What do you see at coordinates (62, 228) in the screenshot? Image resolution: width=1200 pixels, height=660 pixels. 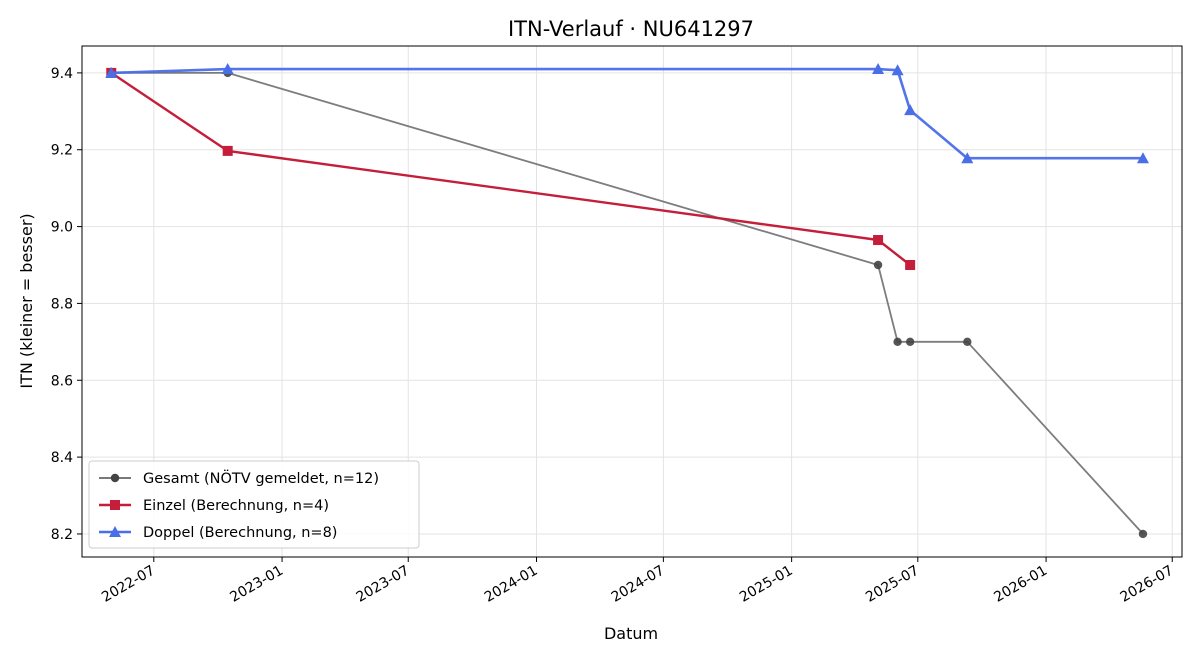 I see `y-tick-label: 9.0` at bounding box center [62, 228].